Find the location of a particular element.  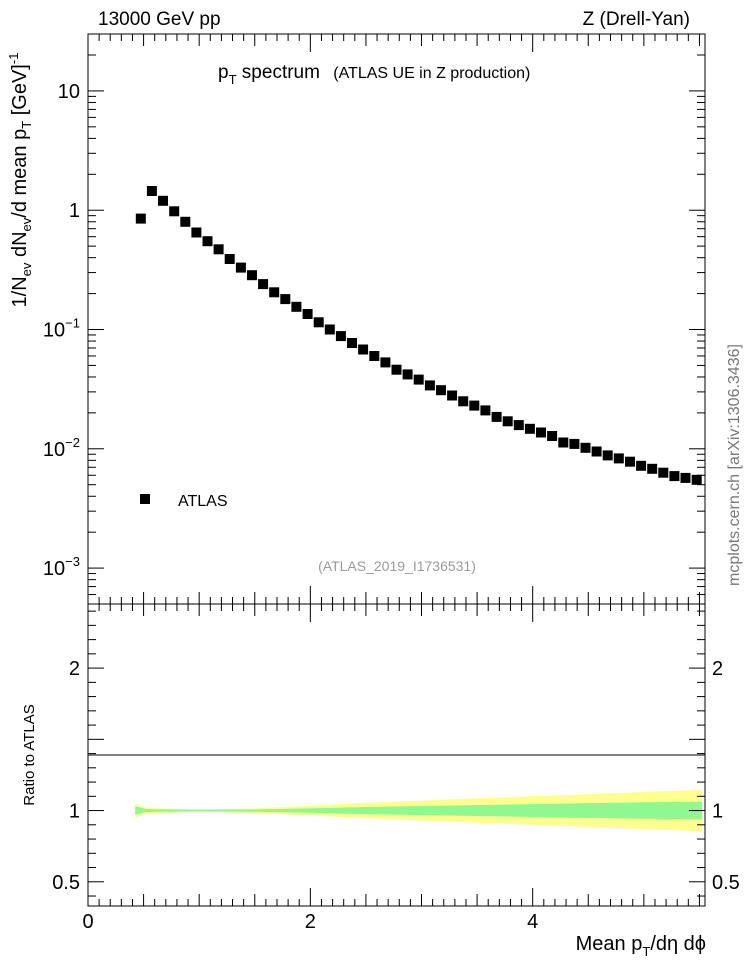

x-tick-label: 2 is located at coordinates (310, 922).